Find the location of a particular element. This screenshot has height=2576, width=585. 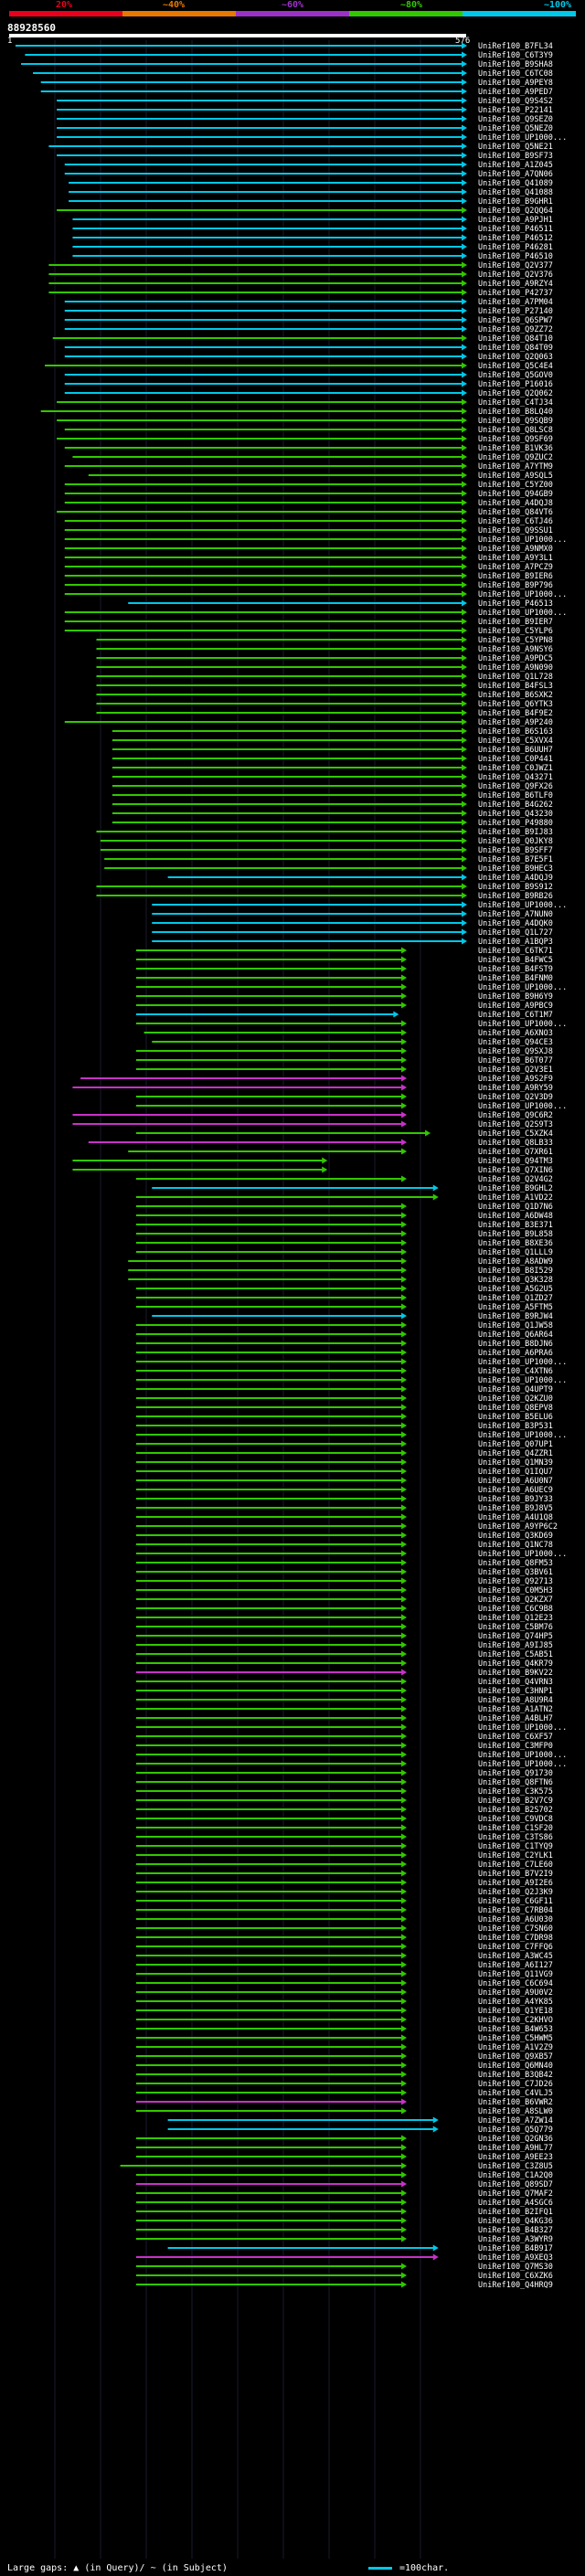

hit-label: UniRef100_B3P531 is located at coordinates (515, 1426).